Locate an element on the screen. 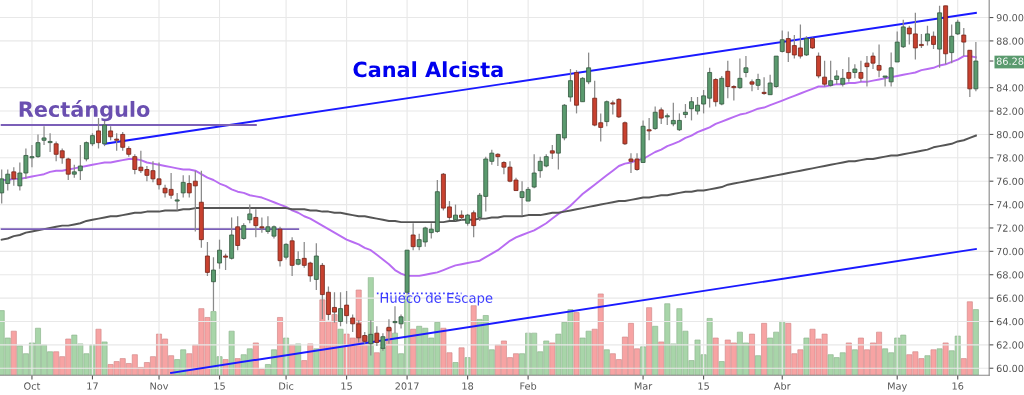  x-tick-label: 16 is located at coordinates (958, 386).